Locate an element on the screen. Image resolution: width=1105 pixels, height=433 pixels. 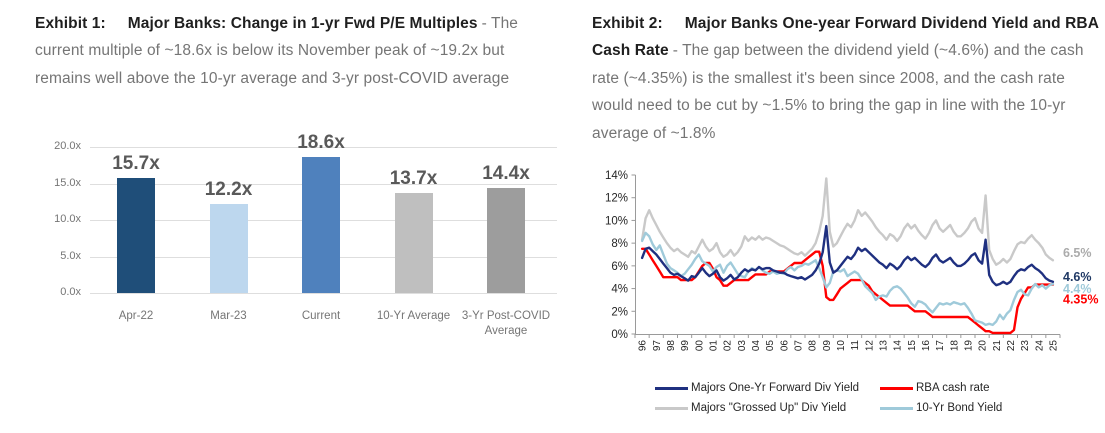
bar-value-label: 14.4x is located at coordinates (506, 173).